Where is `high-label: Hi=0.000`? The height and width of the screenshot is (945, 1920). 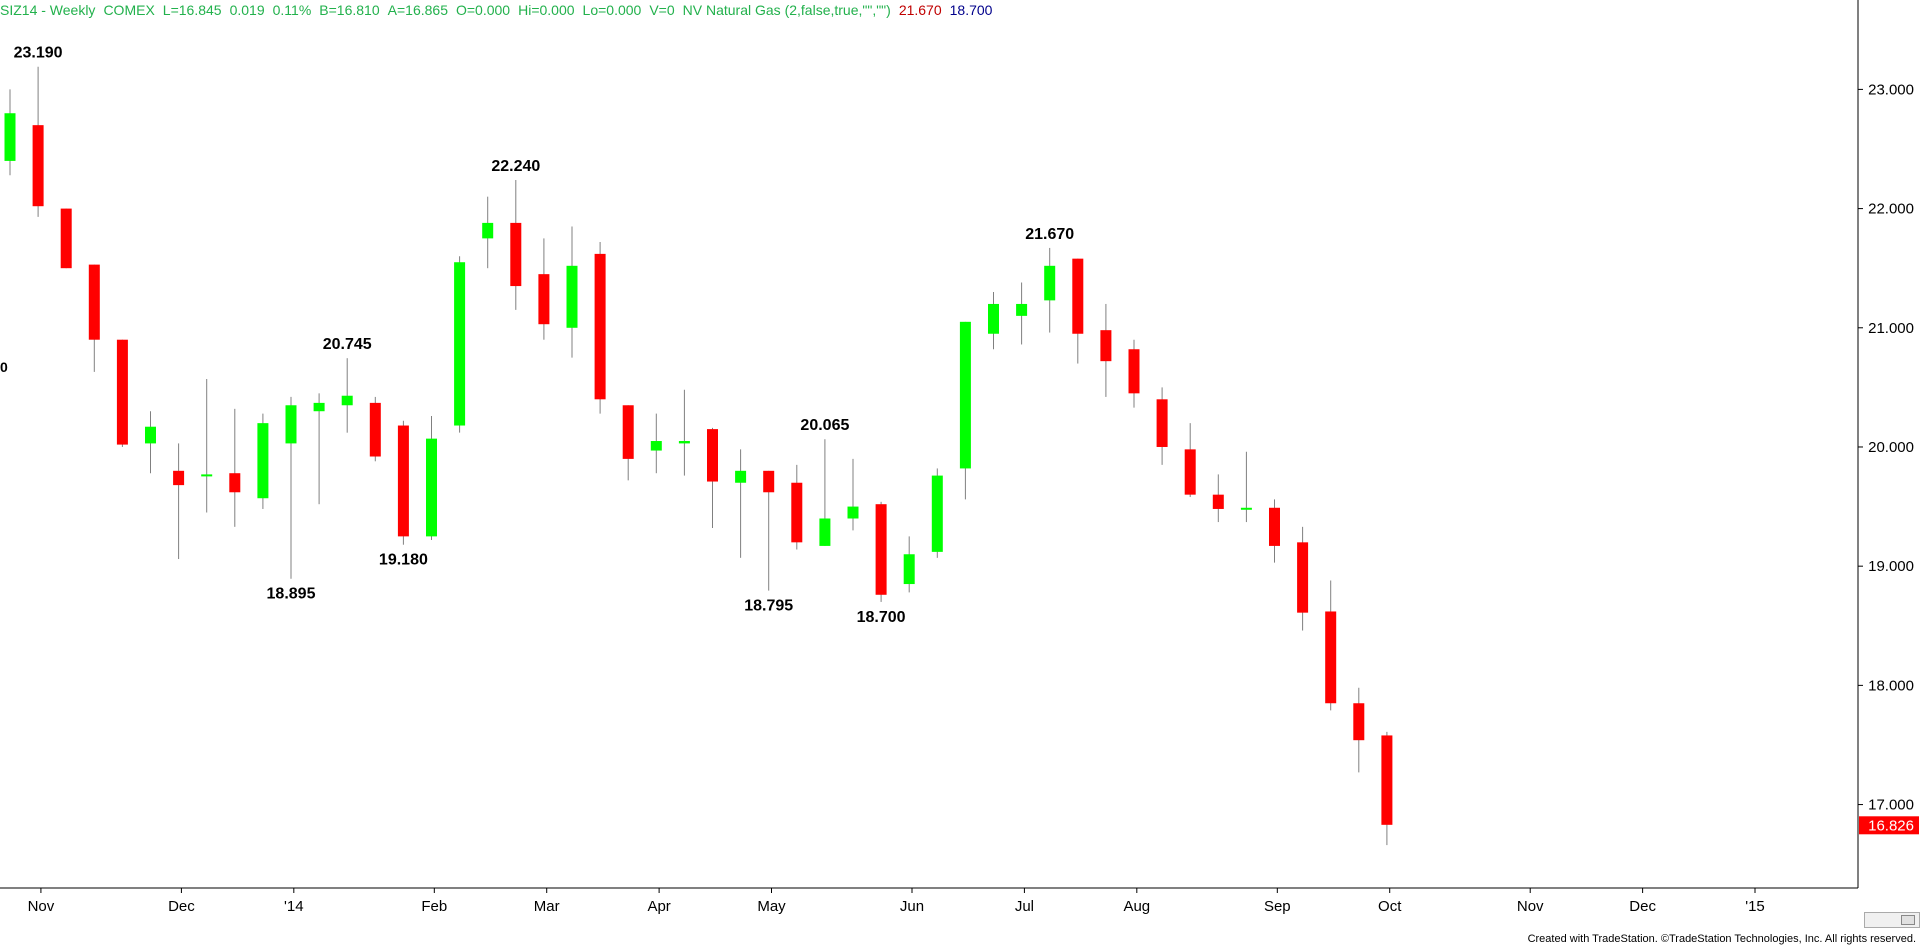 high-label: Hi=0.000 is located at coordinates (546, 10).